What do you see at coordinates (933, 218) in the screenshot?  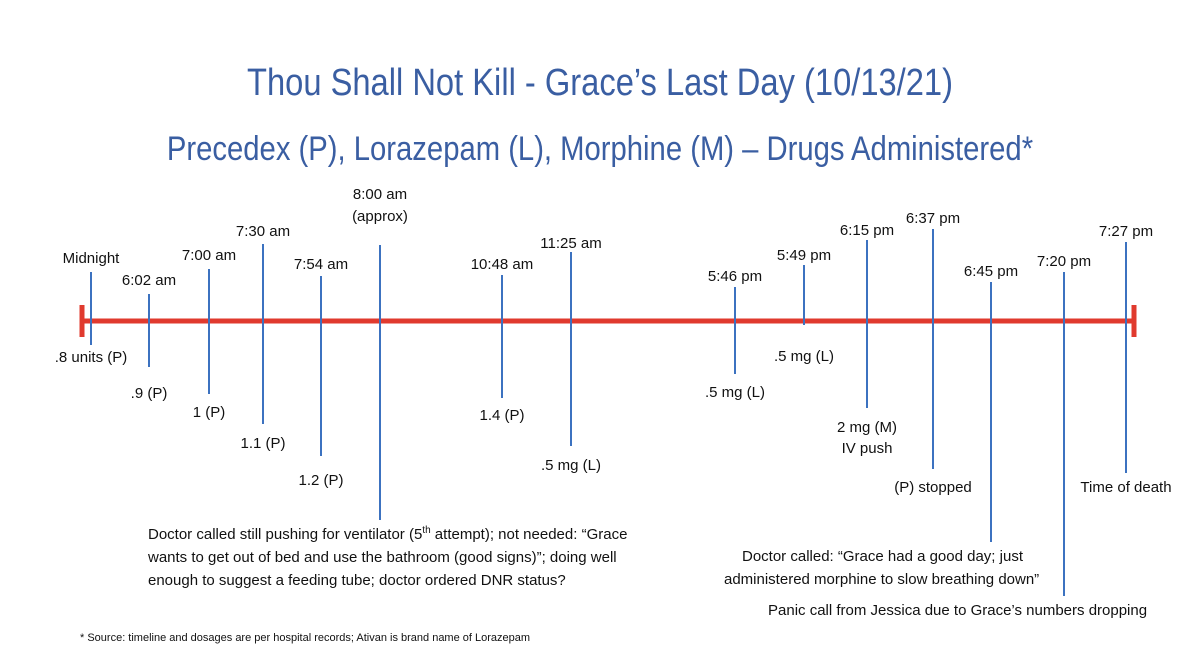 I see `event-time-label: 6:37 pm` at bounding box center [933, 218].